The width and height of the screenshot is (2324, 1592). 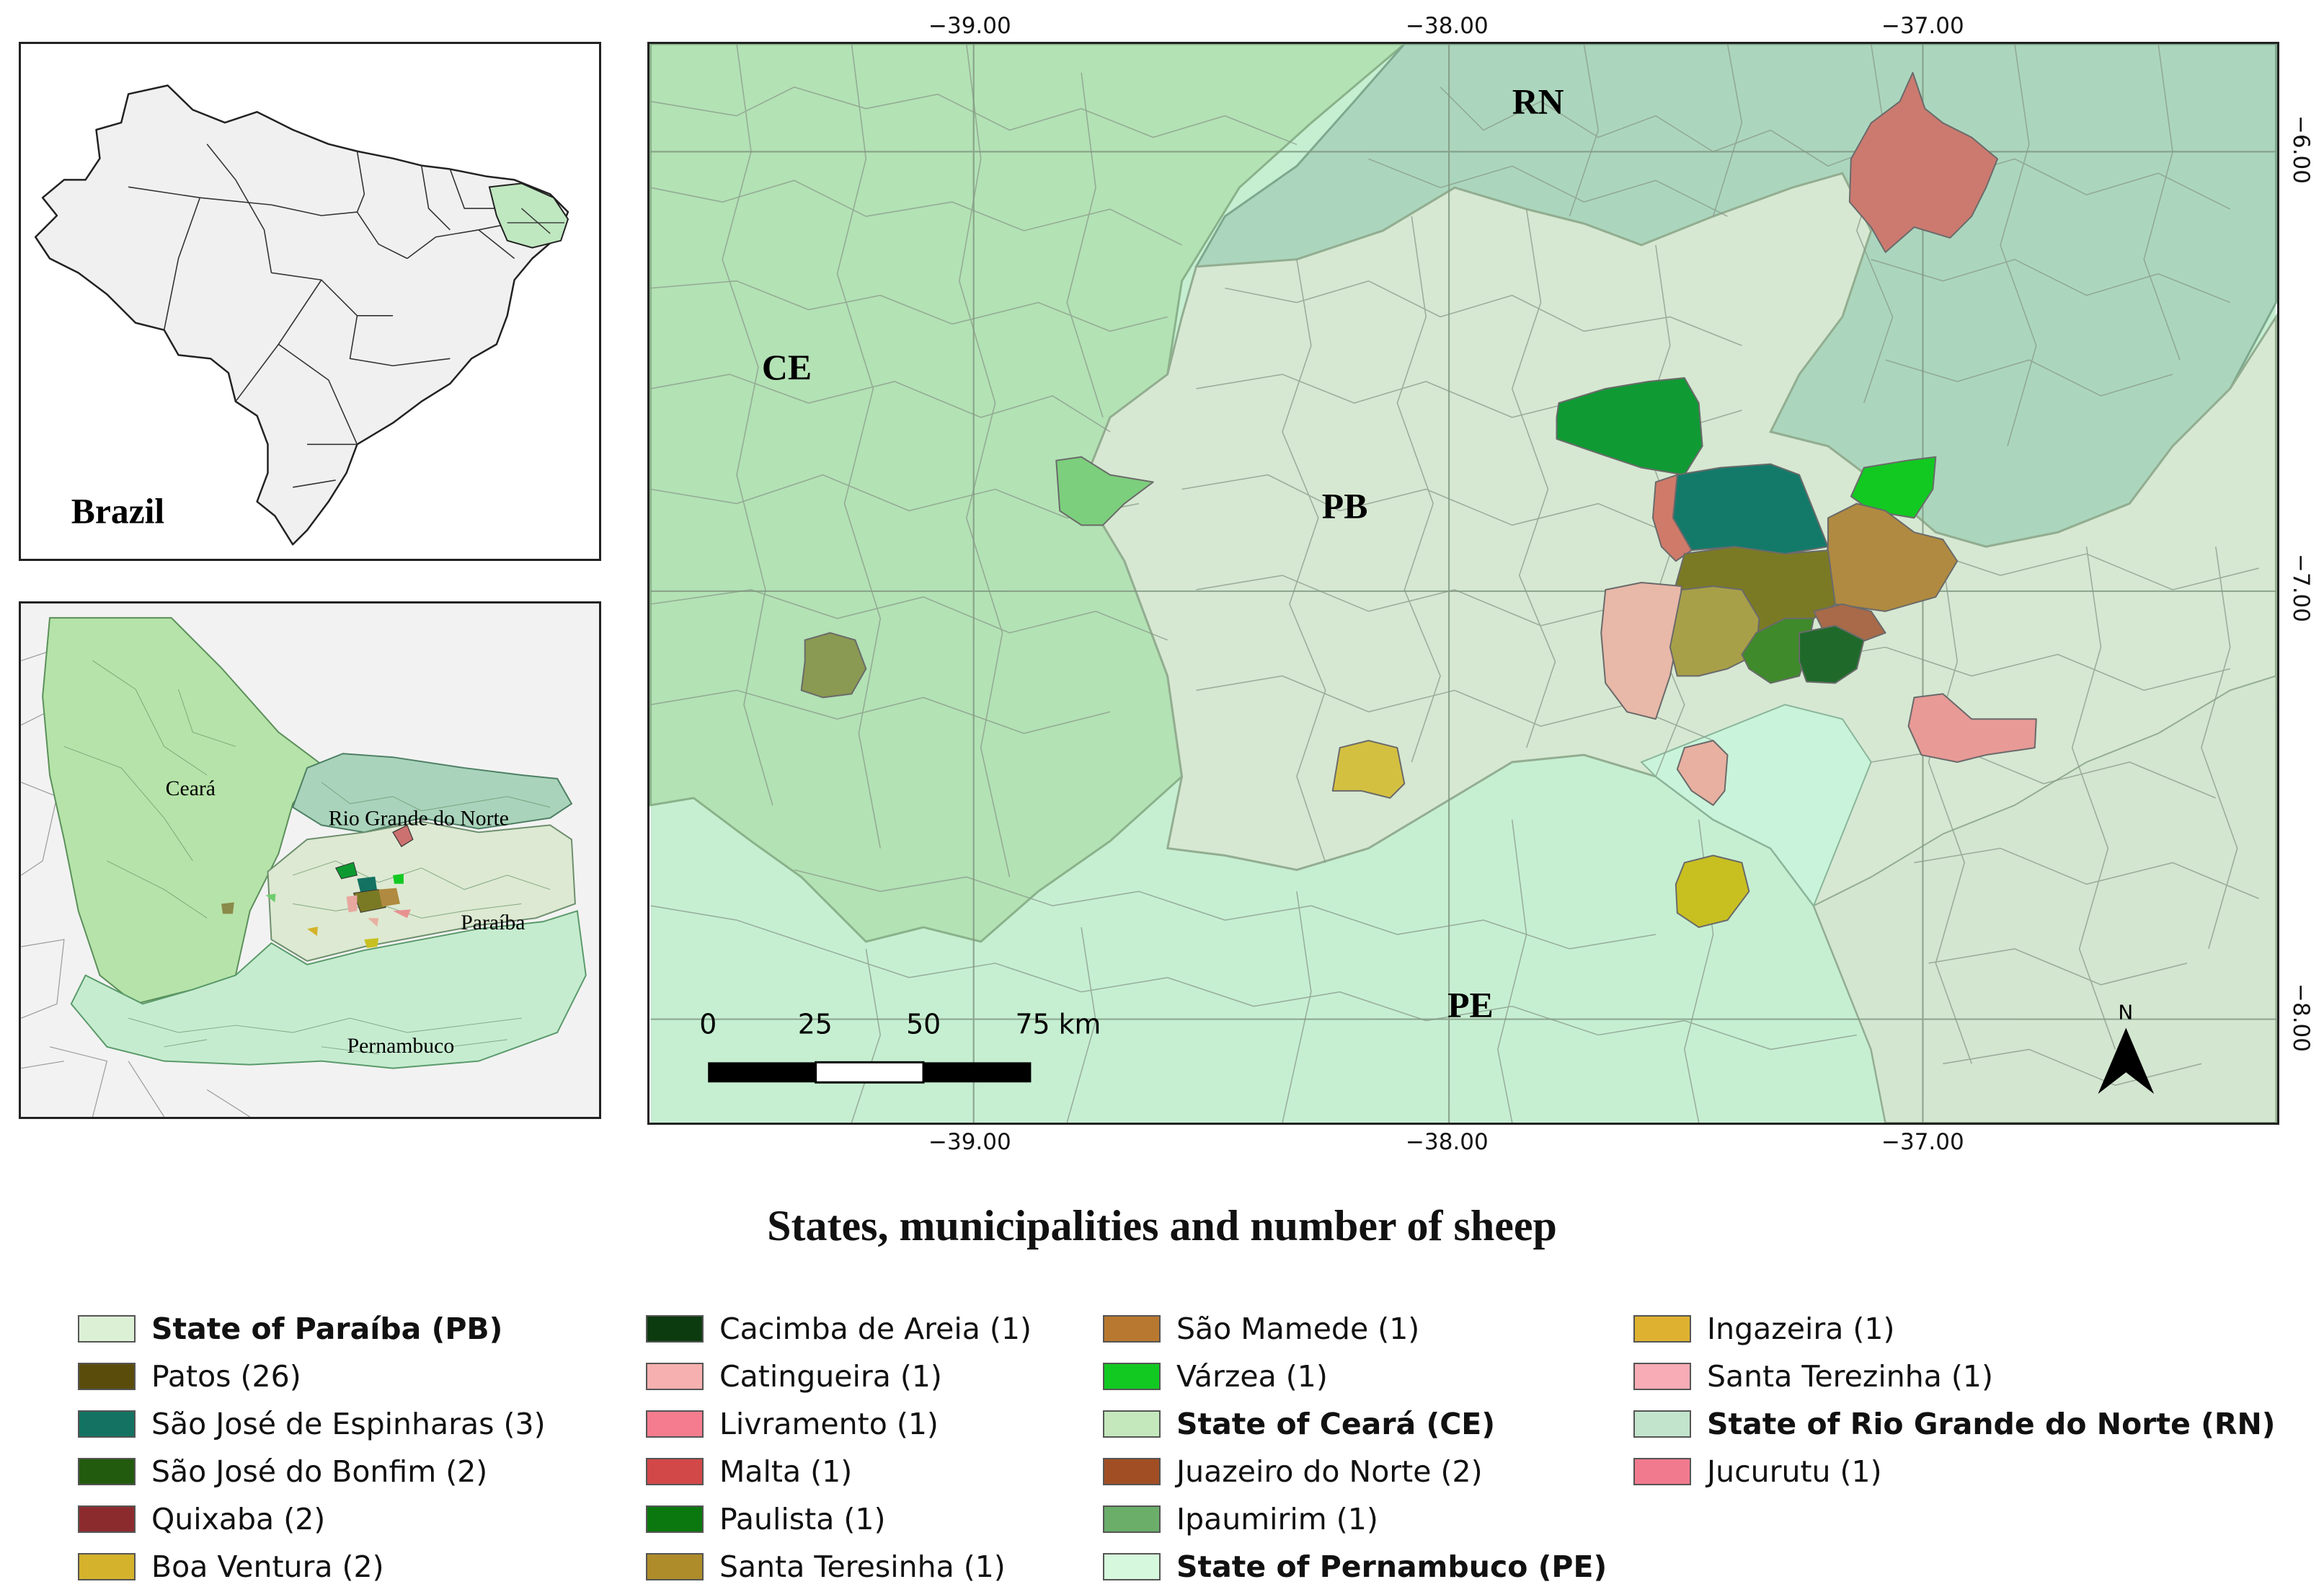 I want to click on municipality-santa-teresinha, so click(x=1714, y=631).